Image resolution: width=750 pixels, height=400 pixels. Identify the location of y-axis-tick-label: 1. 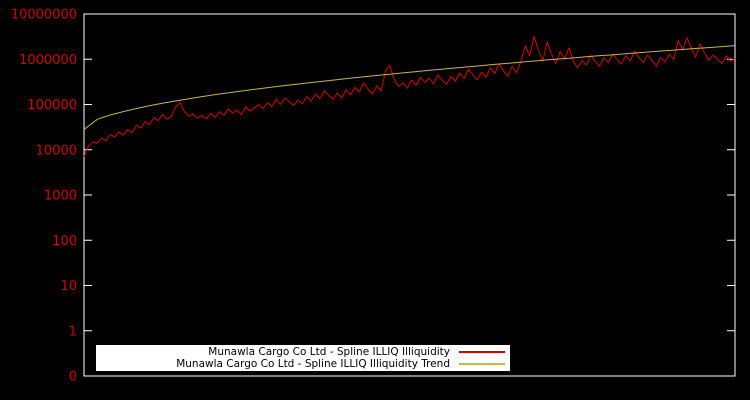
(73, 331).